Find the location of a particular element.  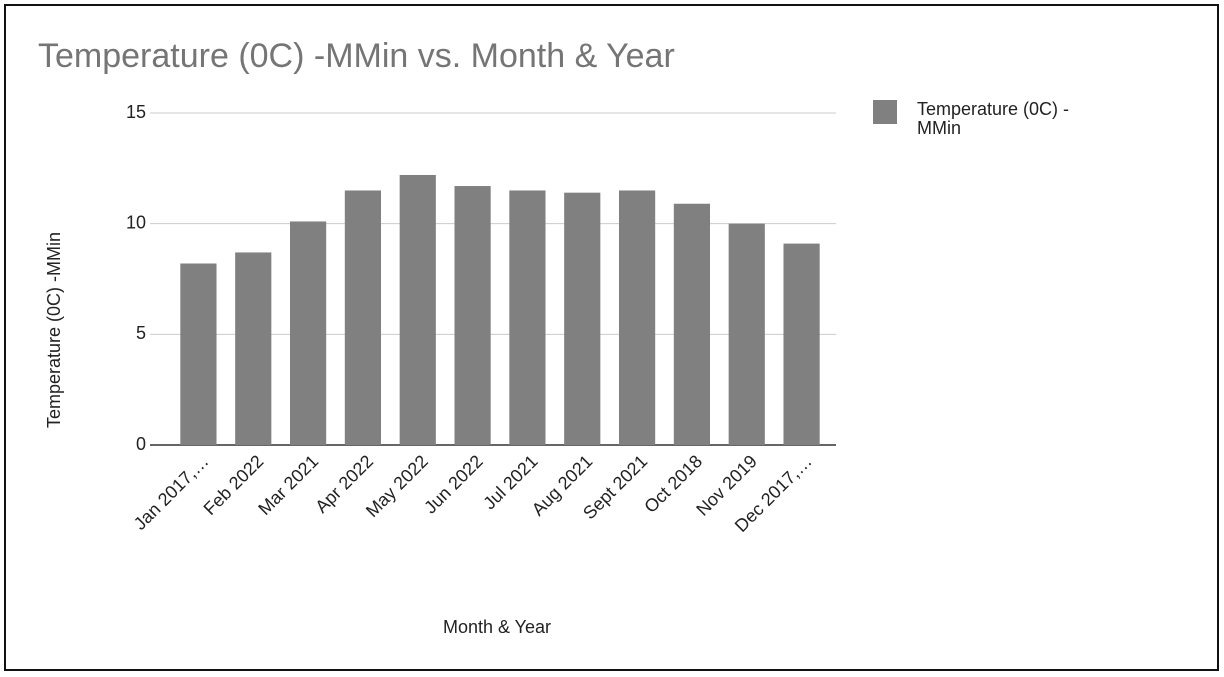

y-tick-label: 5 is located at coordinates (141, 333).